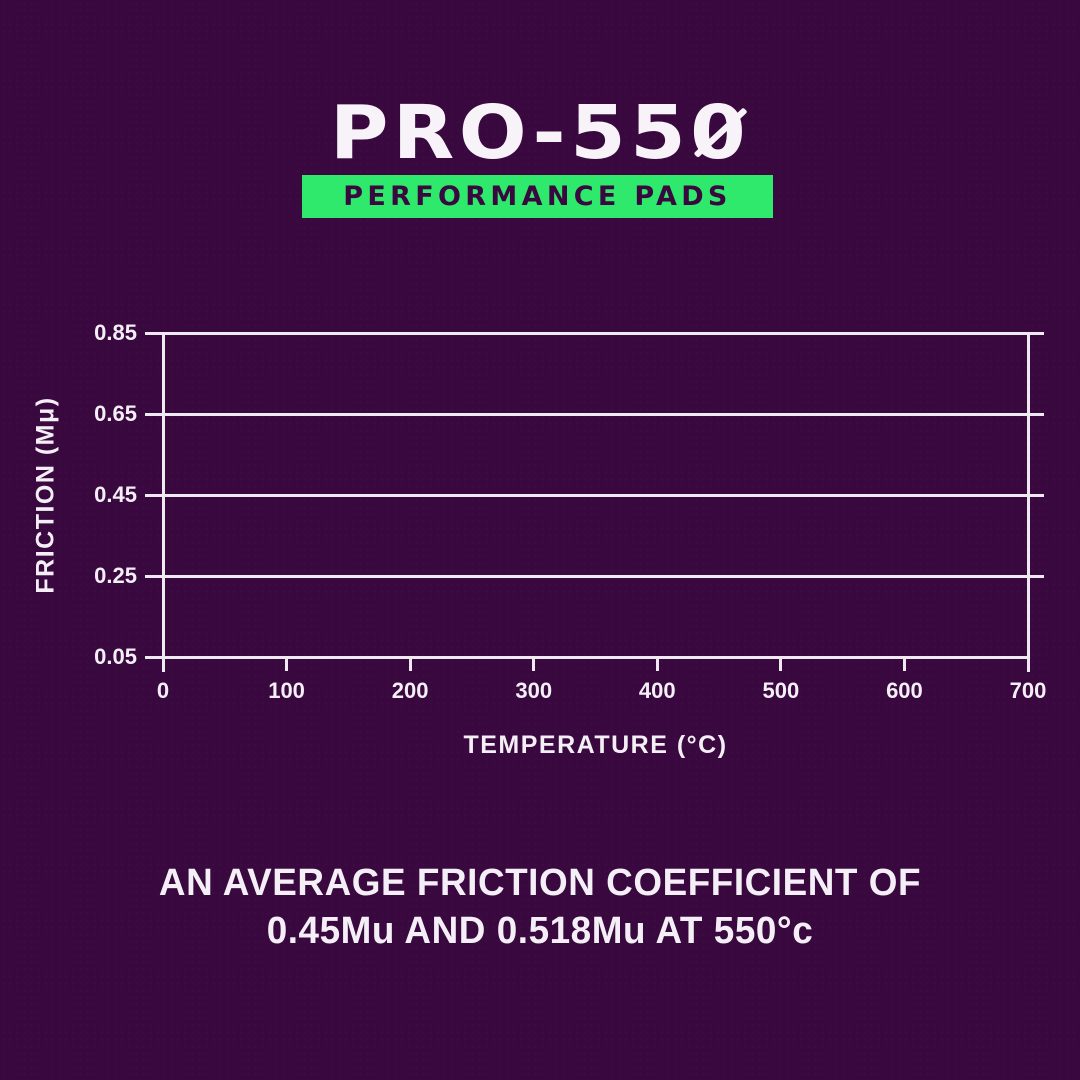 This screenshot has height=1080, width=1080. I want to click on x-tick-label-300: 300, so click(534, 690).